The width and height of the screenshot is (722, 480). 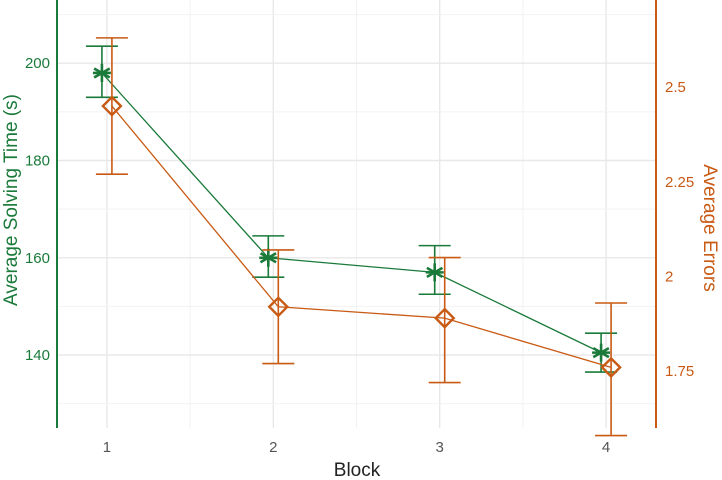 I want to click on right-y-tick-label: 2.5, so click(x=675, y=87).